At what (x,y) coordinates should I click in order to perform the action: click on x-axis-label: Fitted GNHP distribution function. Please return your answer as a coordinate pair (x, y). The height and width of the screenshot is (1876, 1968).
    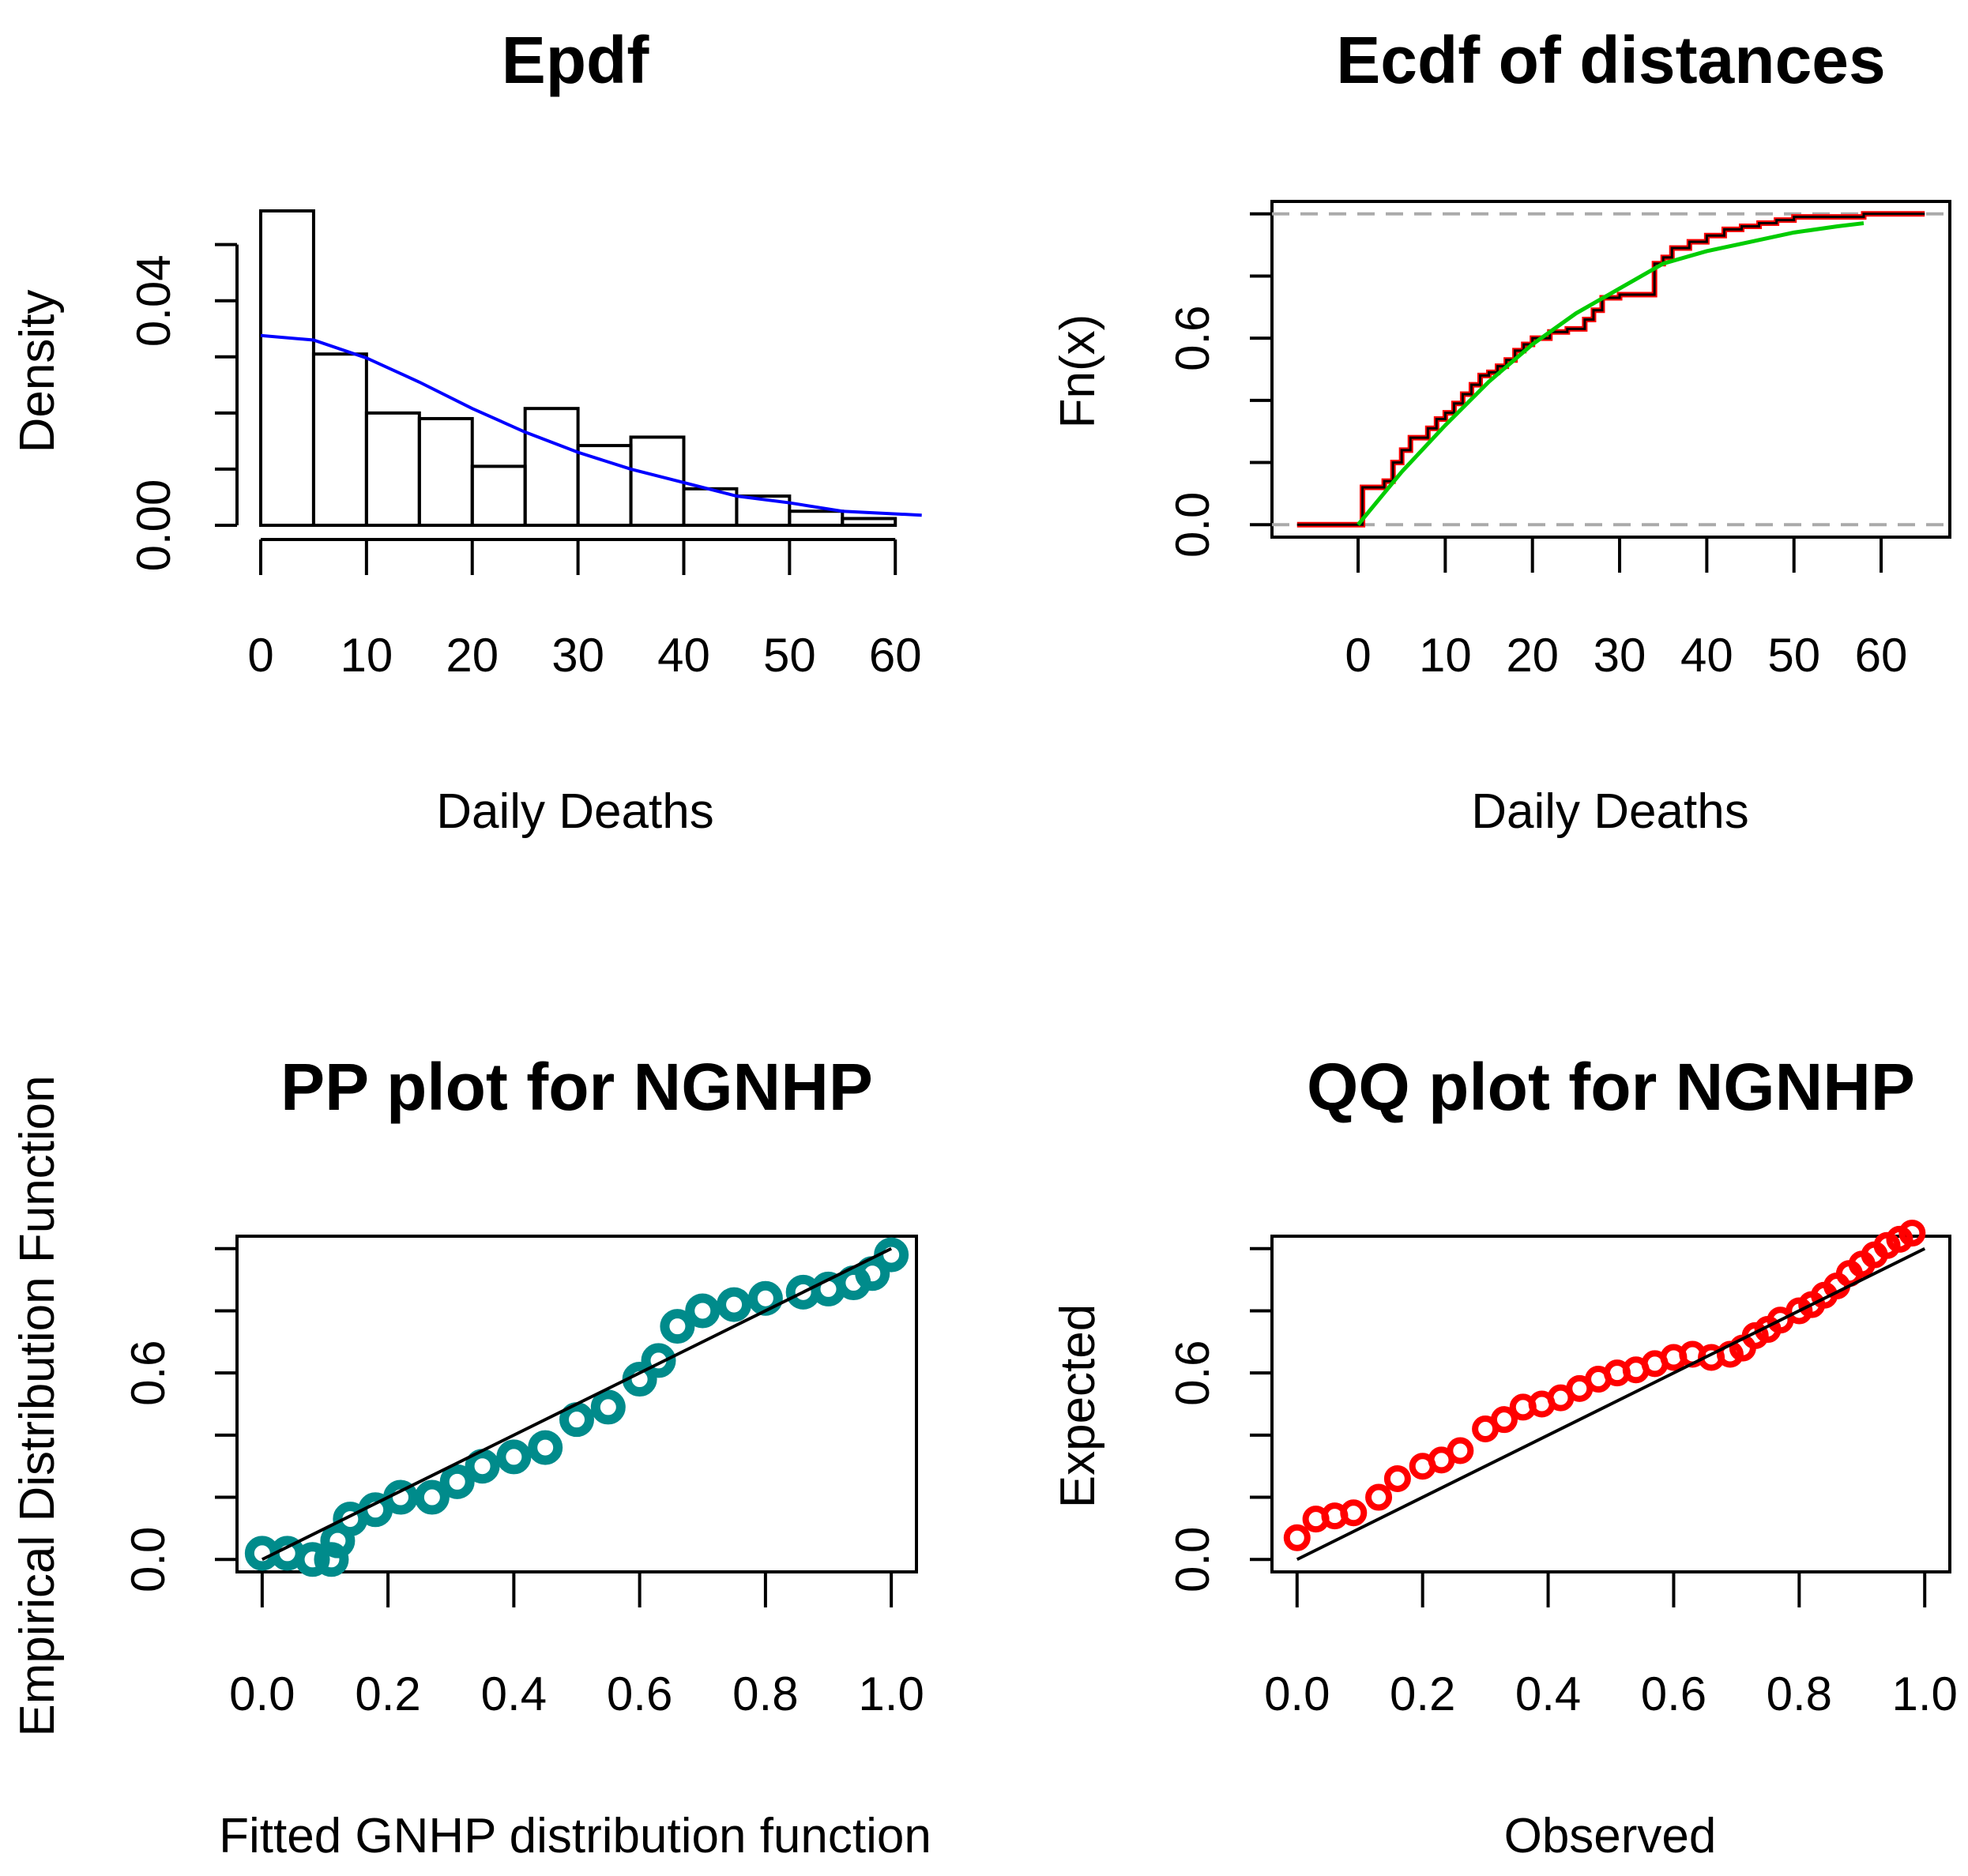
    Looking at the image, I should click on (575, 1836).